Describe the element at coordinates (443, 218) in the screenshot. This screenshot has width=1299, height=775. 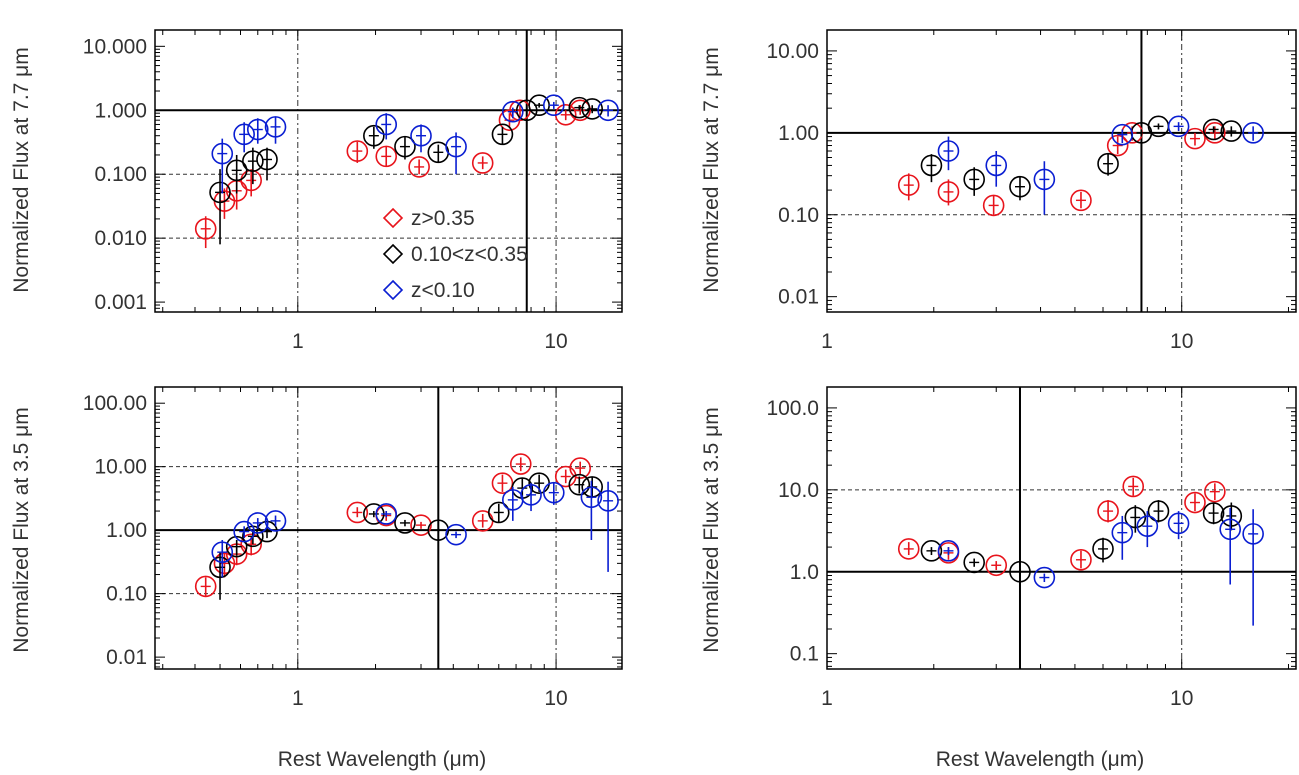
I see `legend-label-high-z: z>0.35` at that location.